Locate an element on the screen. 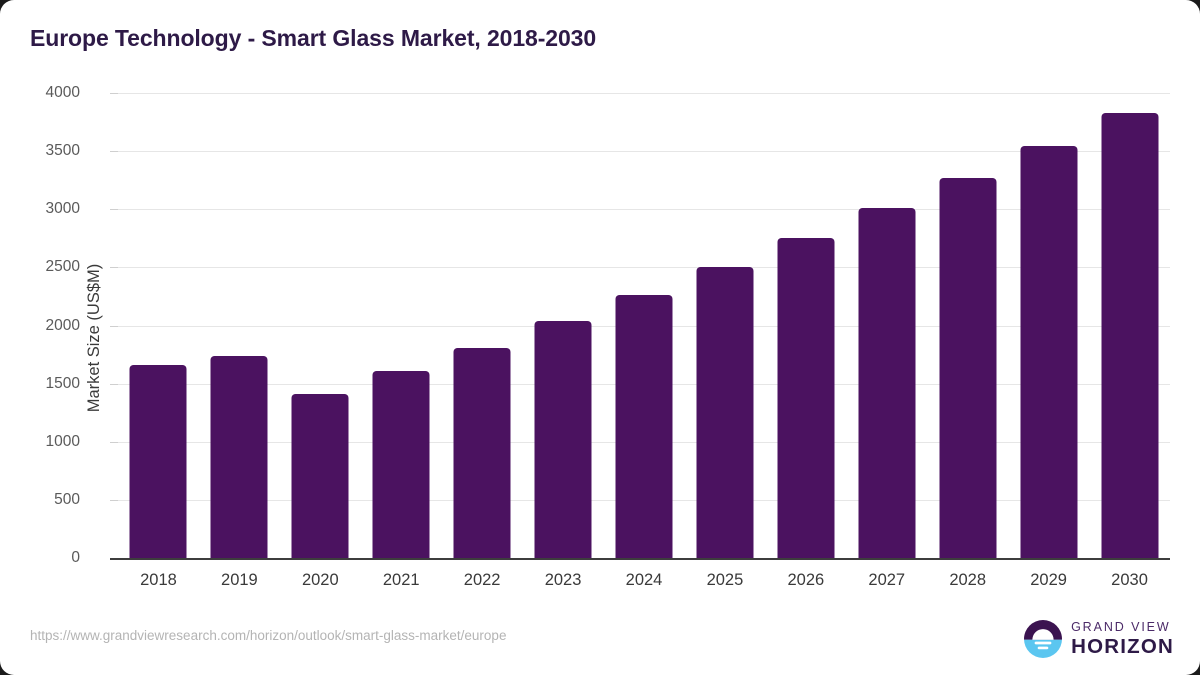 The width and height of the screenshot is (1200, 675). brand-logo-line2: HORIZON is located at coordinates (1122, 646).